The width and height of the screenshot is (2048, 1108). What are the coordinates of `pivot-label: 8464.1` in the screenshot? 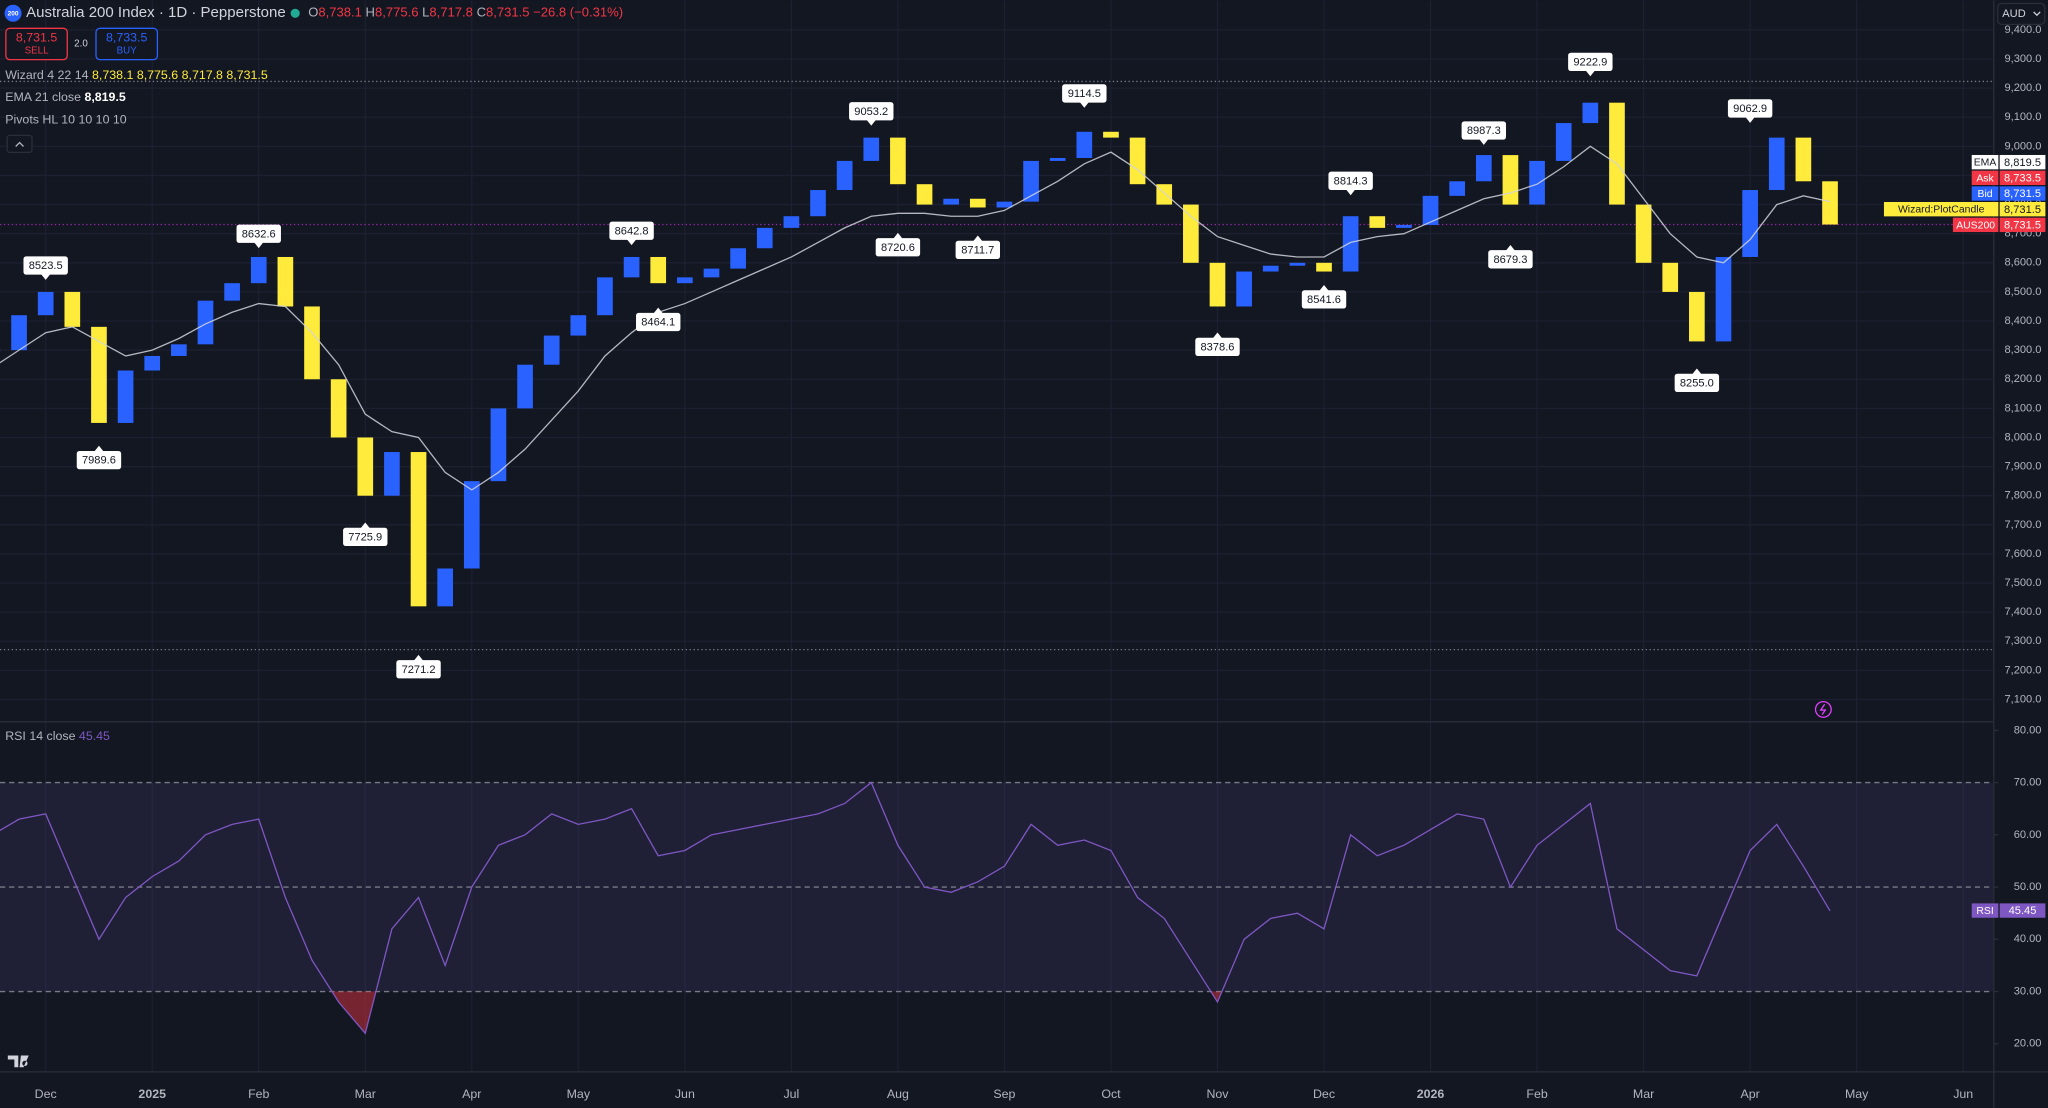 It's located at (658, 323).